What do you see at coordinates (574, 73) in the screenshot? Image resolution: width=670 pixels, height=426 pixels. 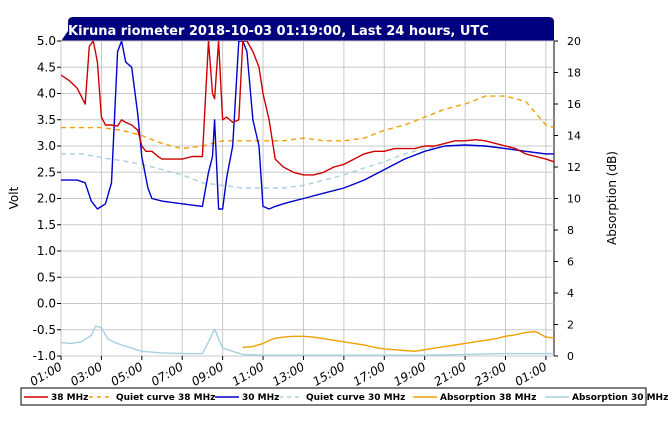 I see `y2-tick-label: 18` at bounding box center [574, 73].